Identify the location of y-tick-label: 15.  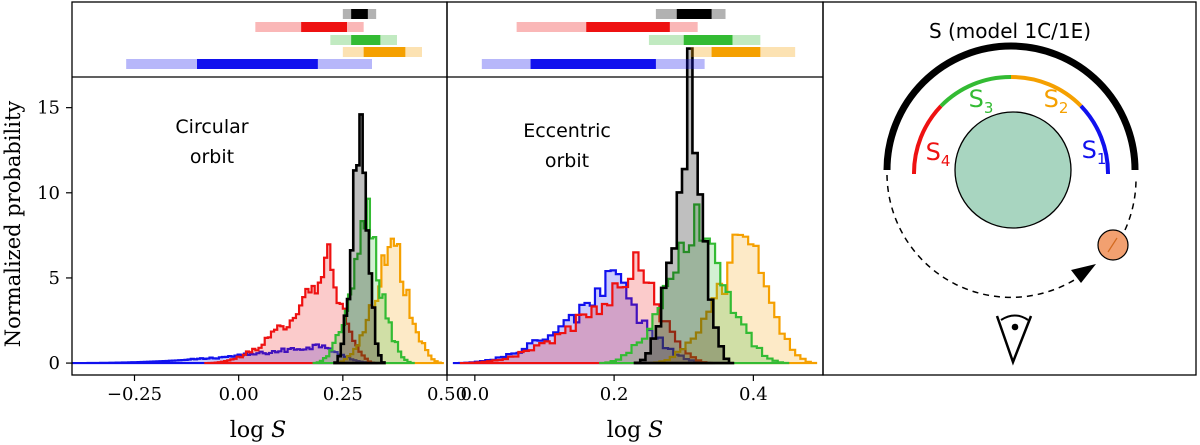
(48, 108).